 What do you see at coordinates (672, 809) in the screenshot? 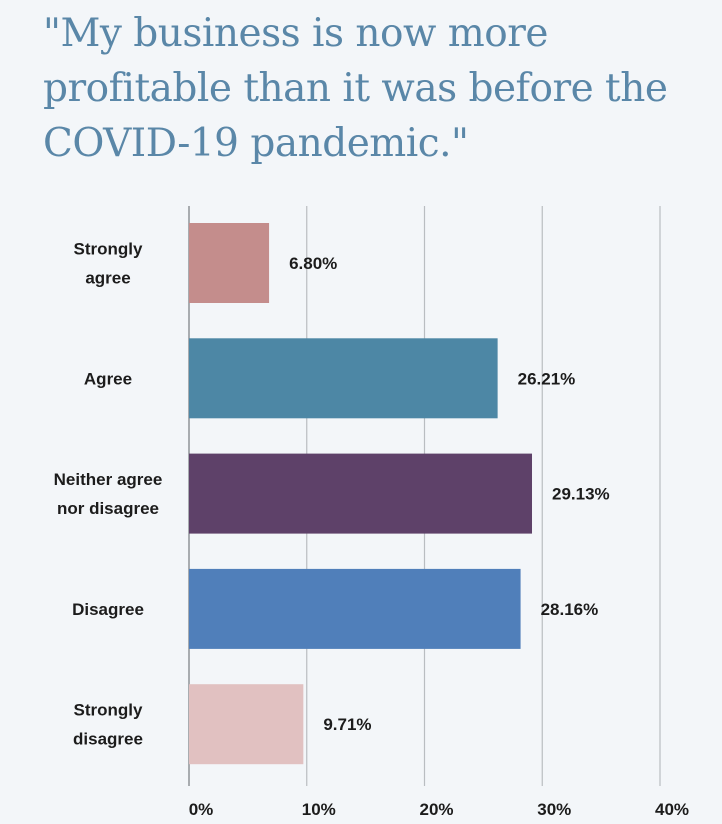
I see `x-tick-label: 40%` at bounding box center [672, 809].